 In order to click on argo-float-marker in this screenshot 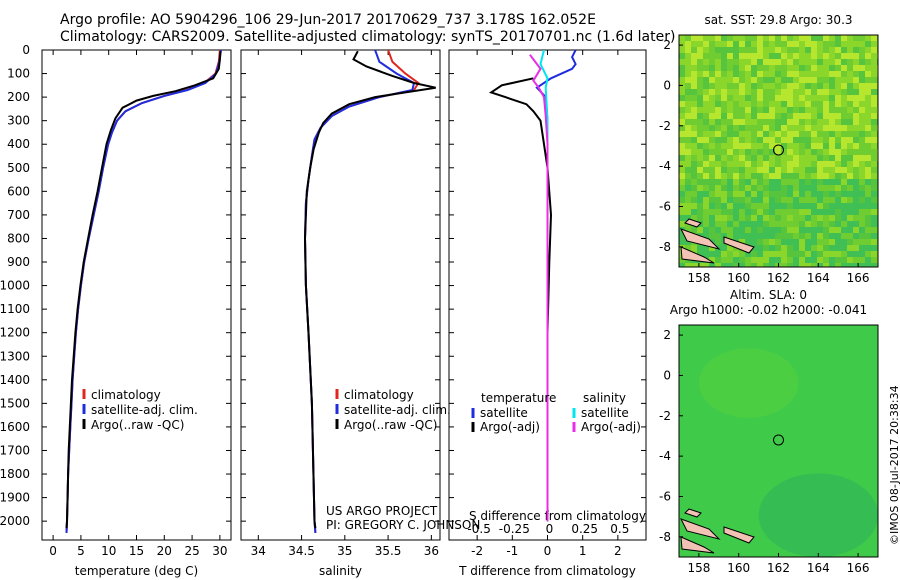, I will do `click(778, 440)`.